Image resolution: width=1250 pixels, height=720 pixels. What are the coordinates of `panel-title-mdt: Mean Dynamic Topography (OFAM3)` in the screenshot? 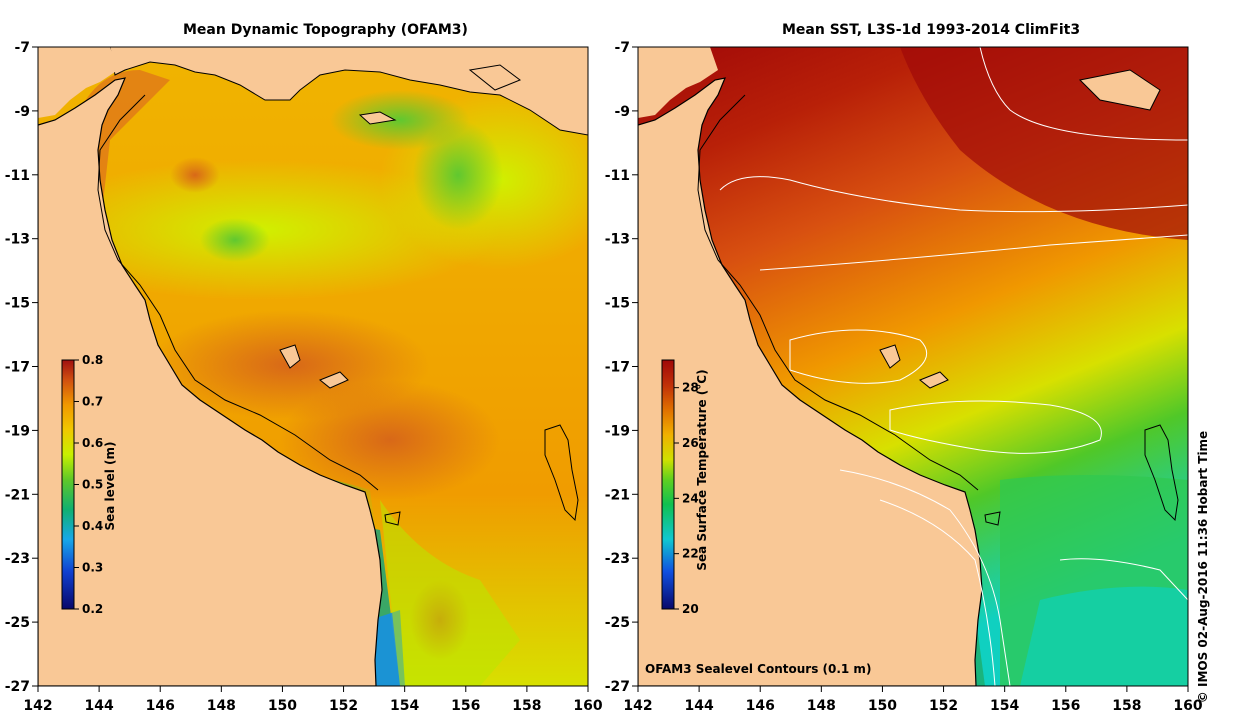 It's located at (325, 30).